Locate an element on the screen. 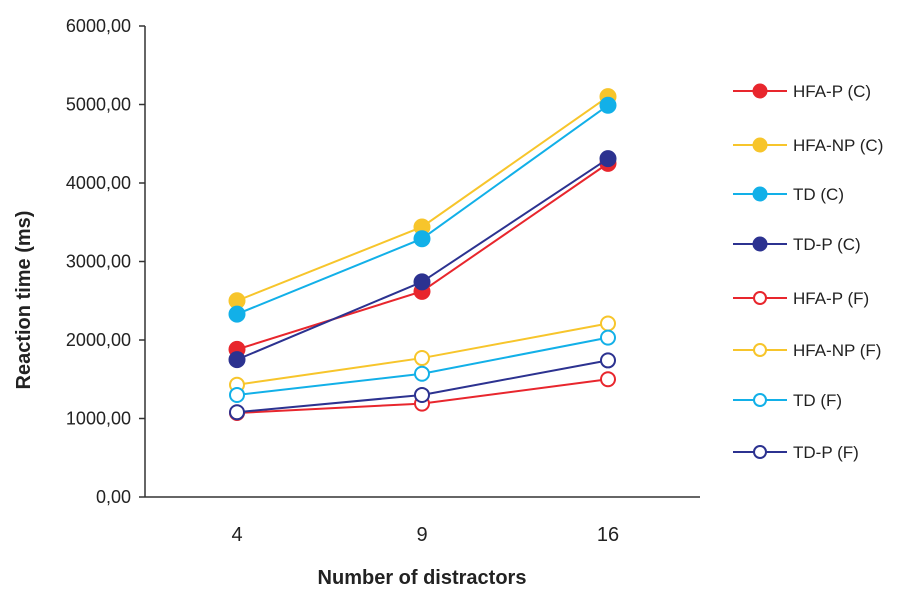 This screenshot has width=908, height=590. legend-label: HFA-P (C) is located at coordinates (832, 91).